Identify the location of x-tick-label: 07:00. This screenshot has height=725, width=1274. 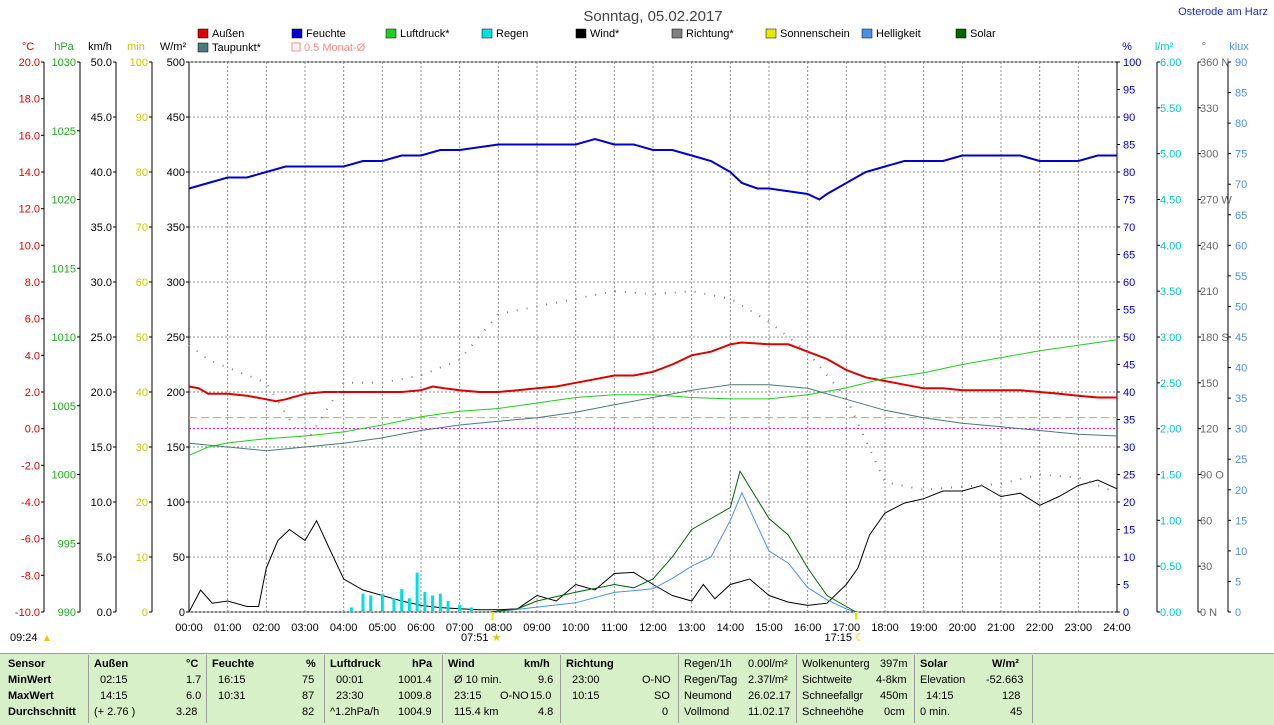
(460, 628).